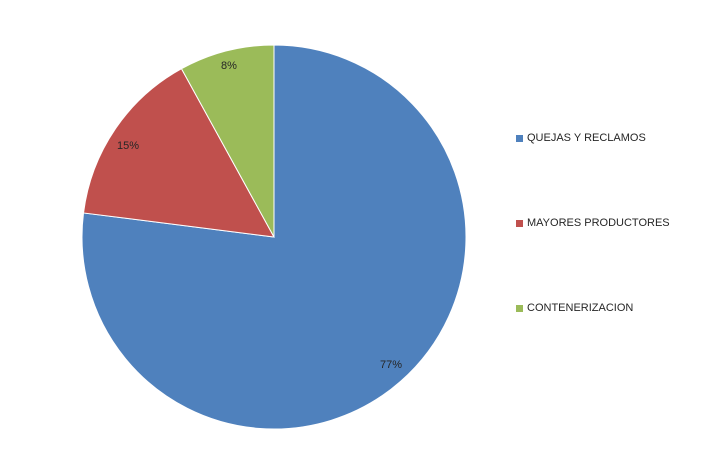  Describe the element at coordinates (598, 223) in the screenshot. I see `legend-label: MAYORES PRODUCTORES` at that location.